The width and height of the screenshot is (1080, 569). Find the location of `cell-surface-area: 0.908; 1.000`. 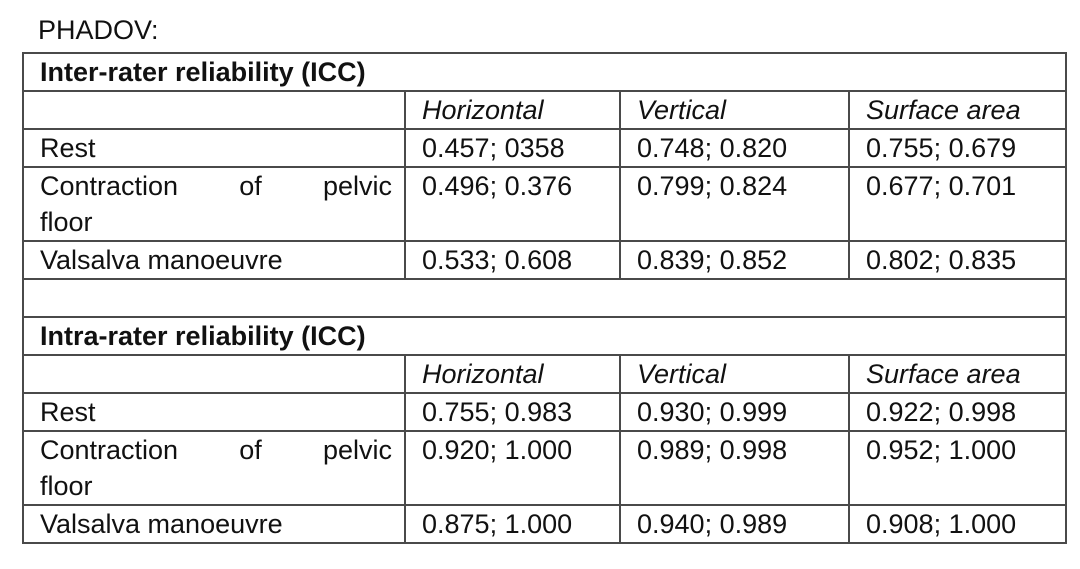

cell-surface-area: 0.908; 1.000 is located at coordinates (957, 524).